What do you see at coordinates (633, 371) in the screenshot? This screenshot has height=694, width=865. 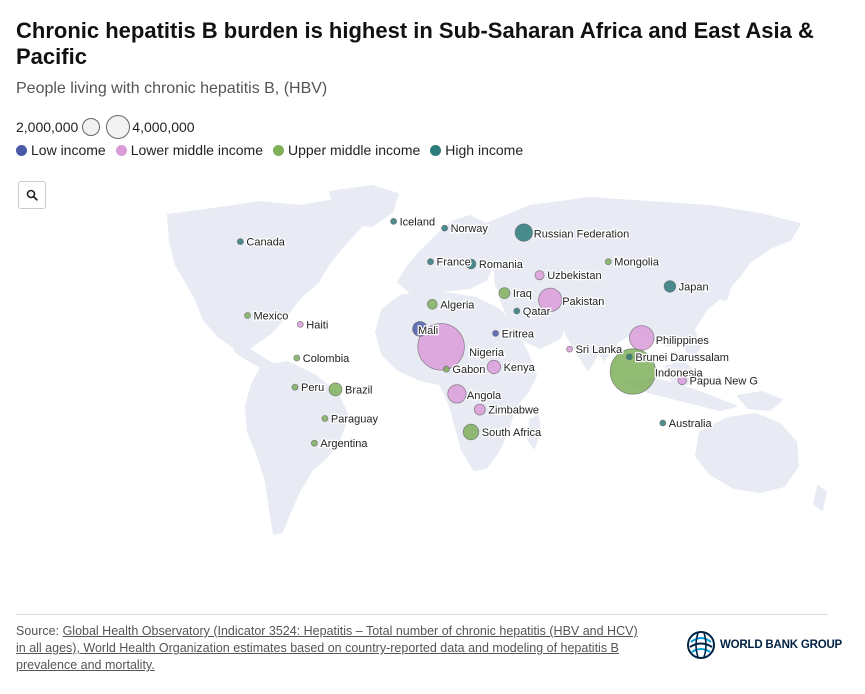 I see `bubble-indonesia` at bounding box center [633, 371].